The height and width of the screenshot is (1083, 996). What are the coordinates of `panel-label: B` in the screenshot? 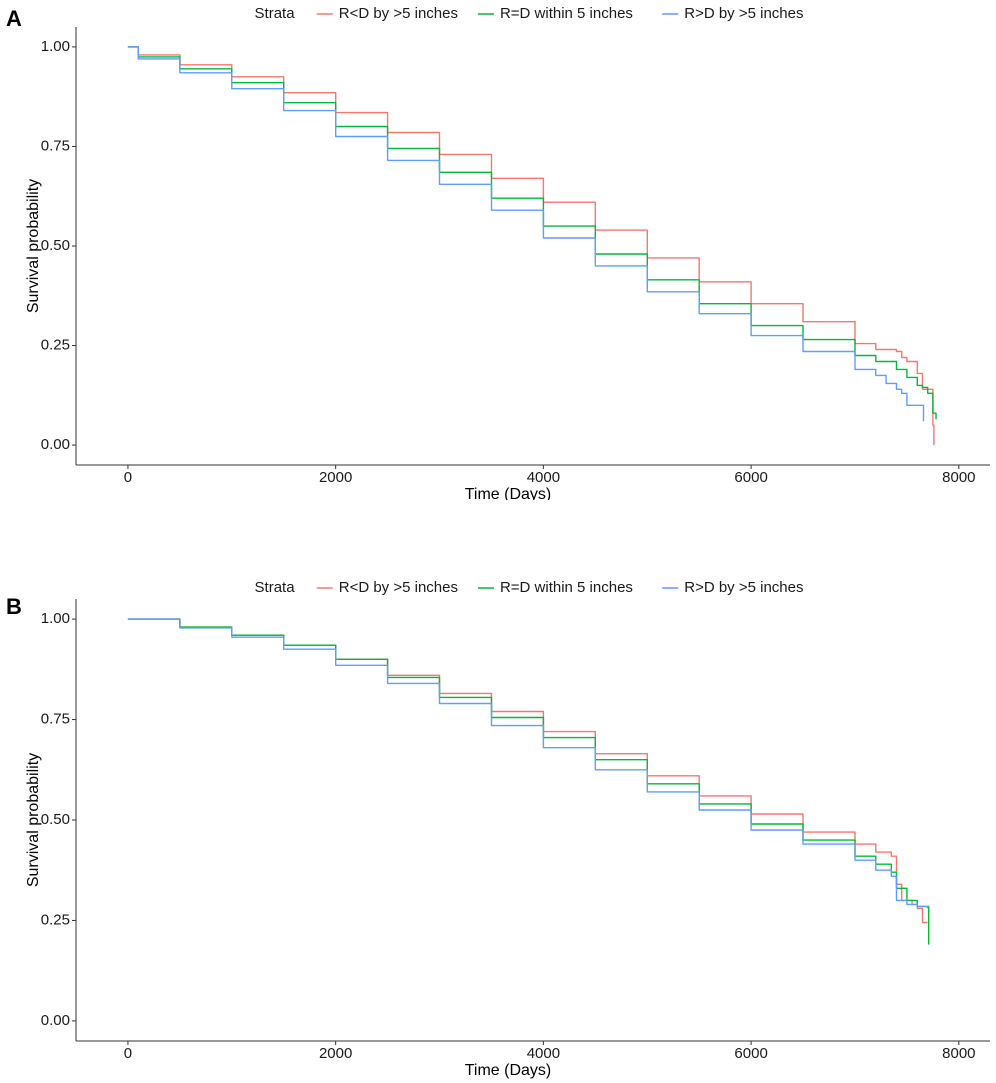 It's located at (14, 606).